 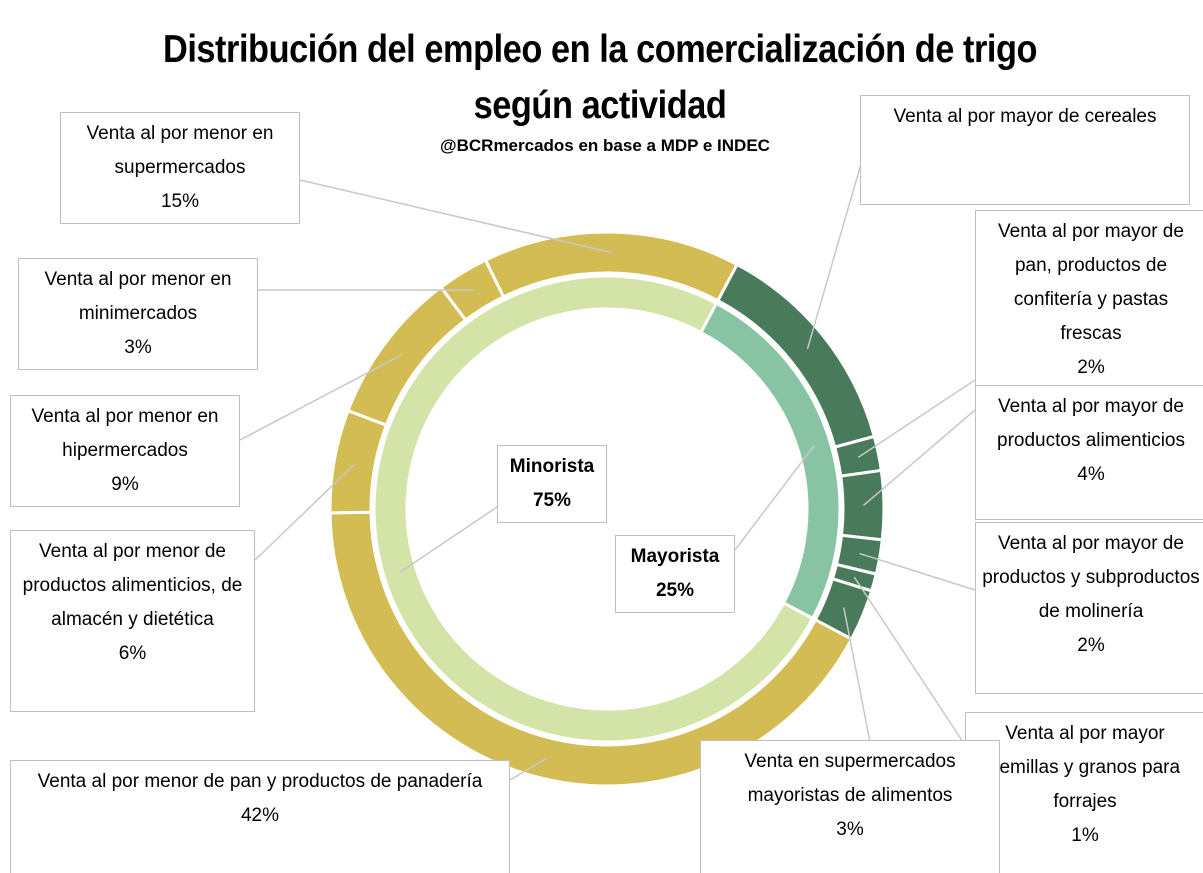 I want to click on value-label: 15%, so click(x=180, y=201).